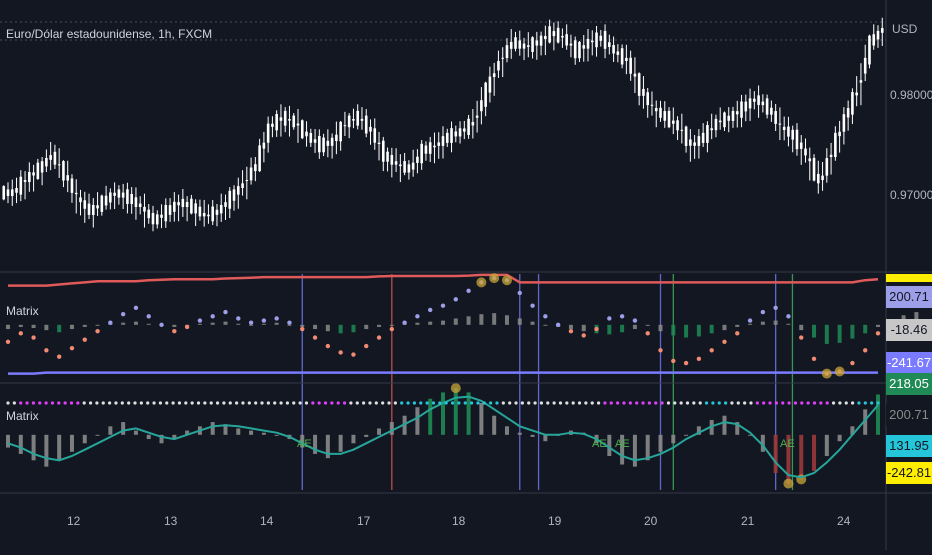 The height and width of the screenshot is (555, 932). Describe the element at coordinates (304, 444) in the screenshot. I see `signal-marker-0: AE` at that location.